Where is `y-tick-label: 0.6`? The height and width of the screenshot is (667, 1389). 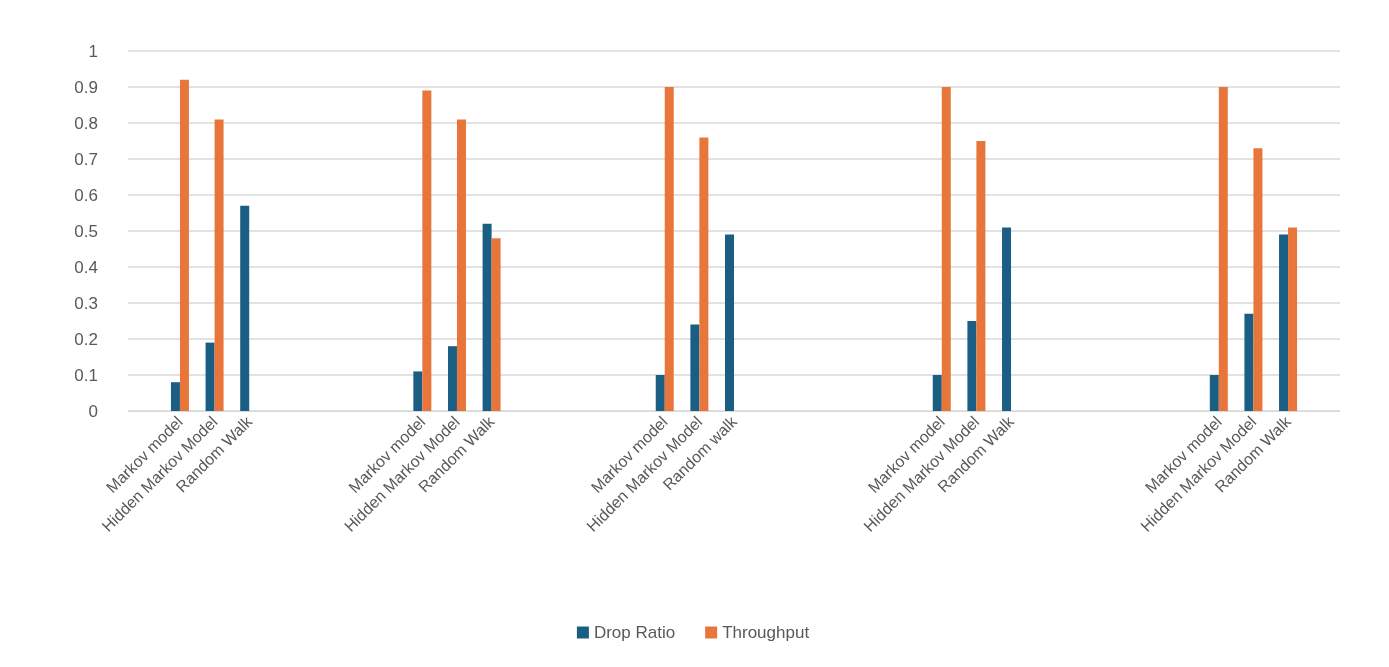 y-tick-label: 0.6 is located at coordinates (86, 195).